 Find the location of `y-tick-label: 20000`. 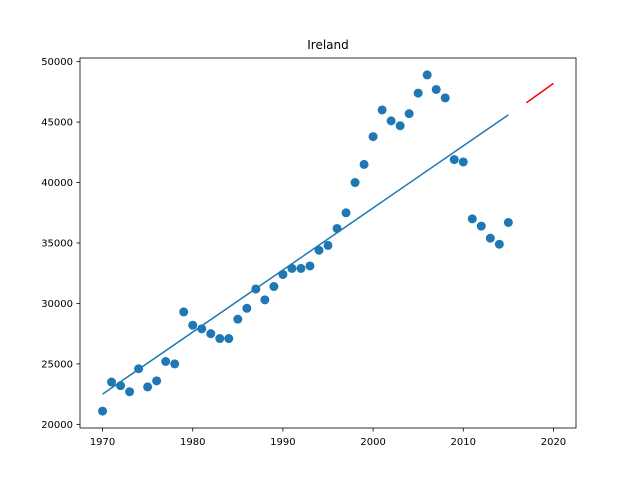

y-tick-label: 20000 is located at coordinates (57, 425).